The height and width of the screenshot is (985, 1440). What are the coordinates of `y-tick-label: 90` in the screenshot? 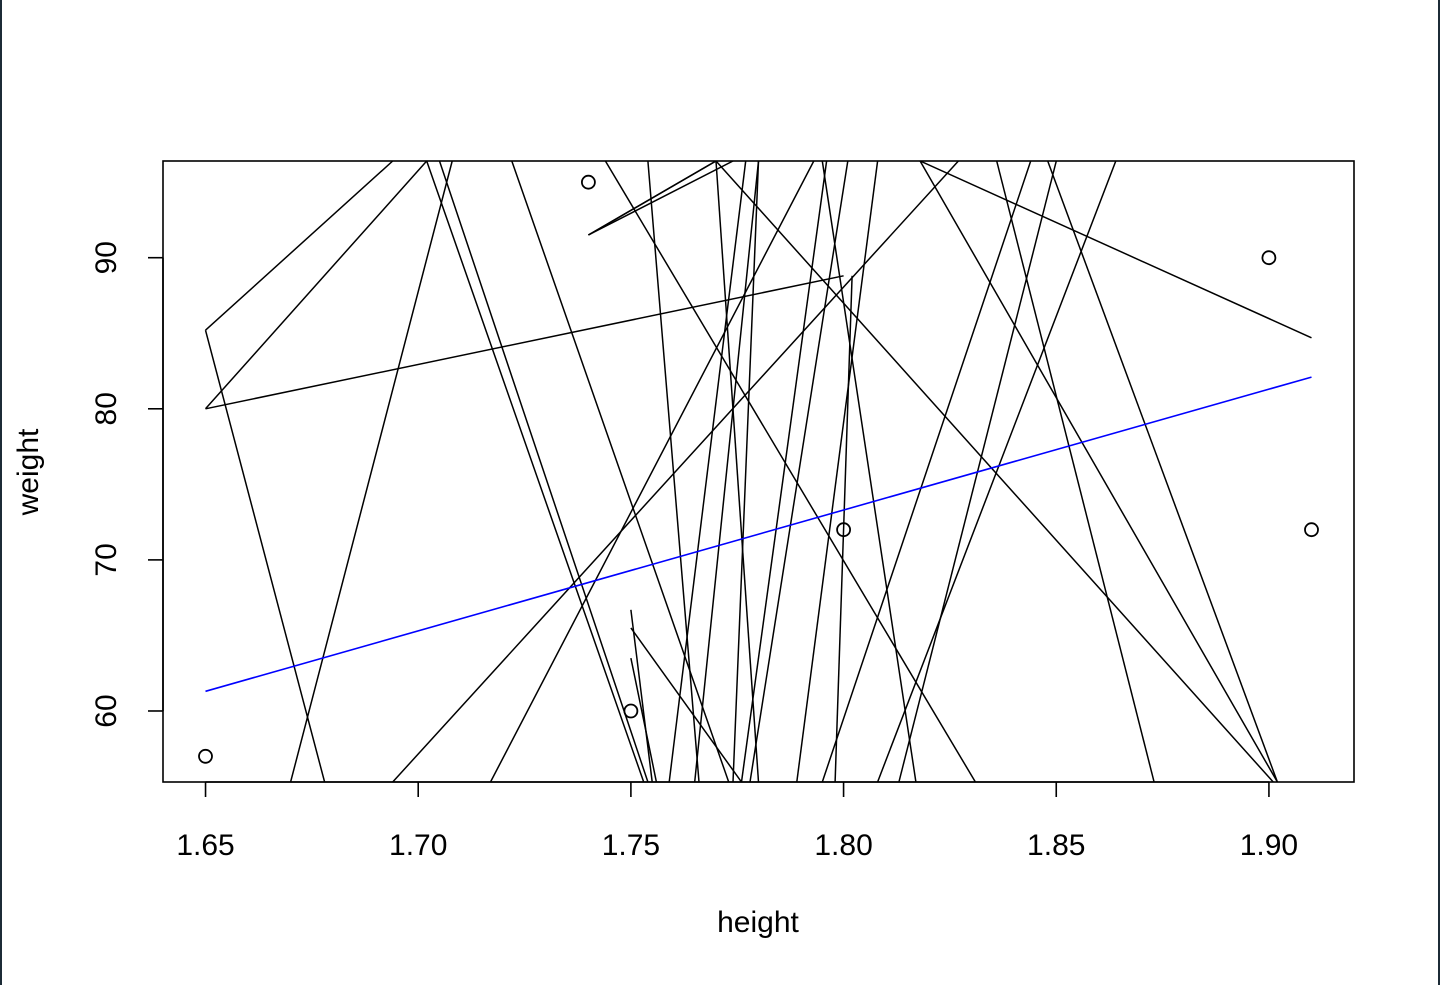 It's located at (106, 257).